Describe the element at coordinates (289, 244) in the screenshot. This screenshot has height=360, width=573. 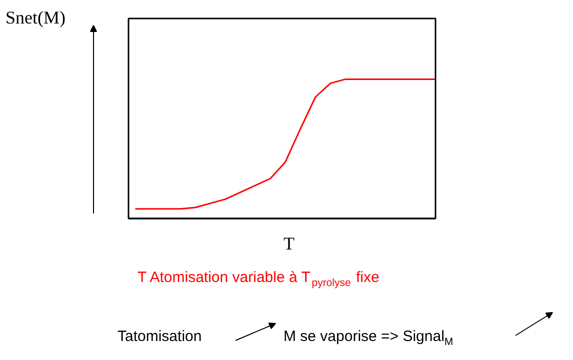
I see `x-axis-title: T` at that location.